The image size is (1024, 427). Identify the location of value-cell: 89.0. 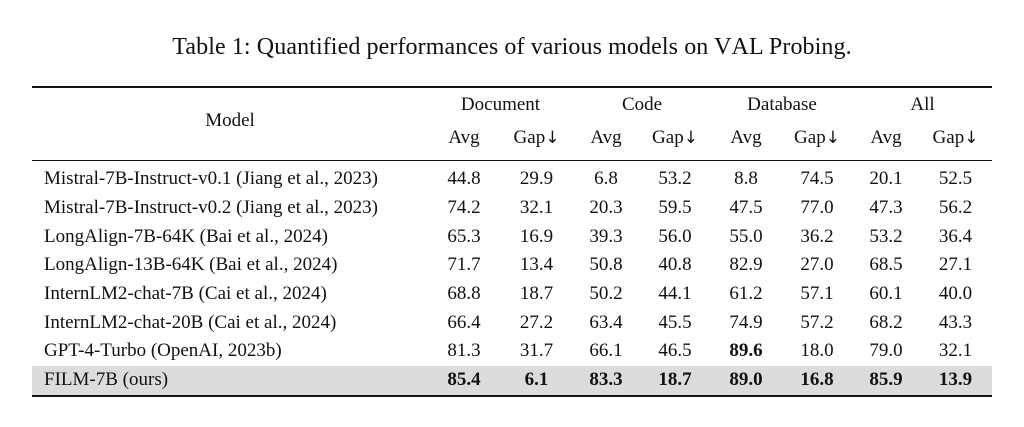
(746, 380).